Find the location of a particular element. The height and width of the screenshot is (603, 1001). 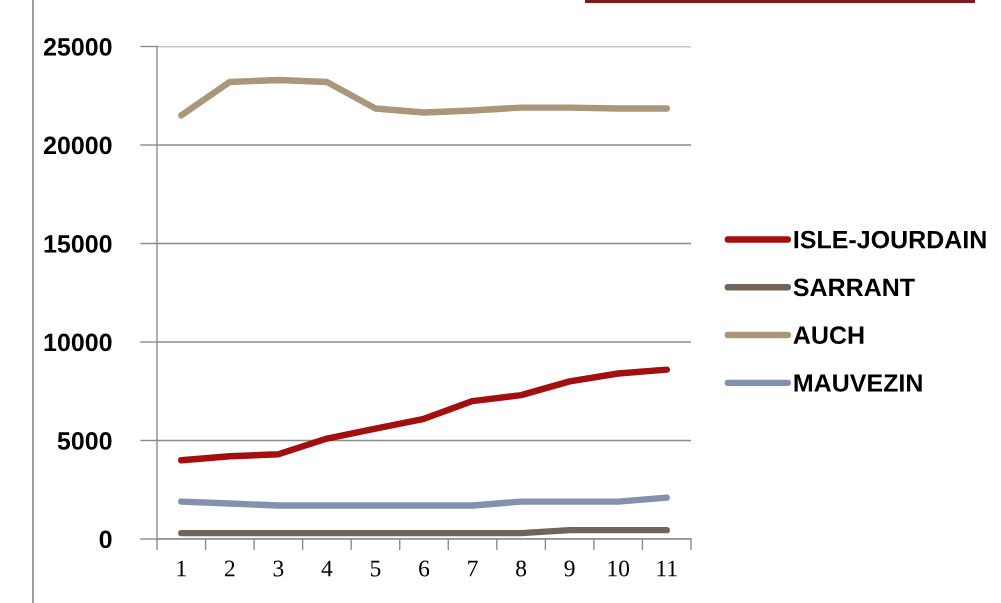

legend-label: MAUVEZIN is located at coordinates (858, 383).